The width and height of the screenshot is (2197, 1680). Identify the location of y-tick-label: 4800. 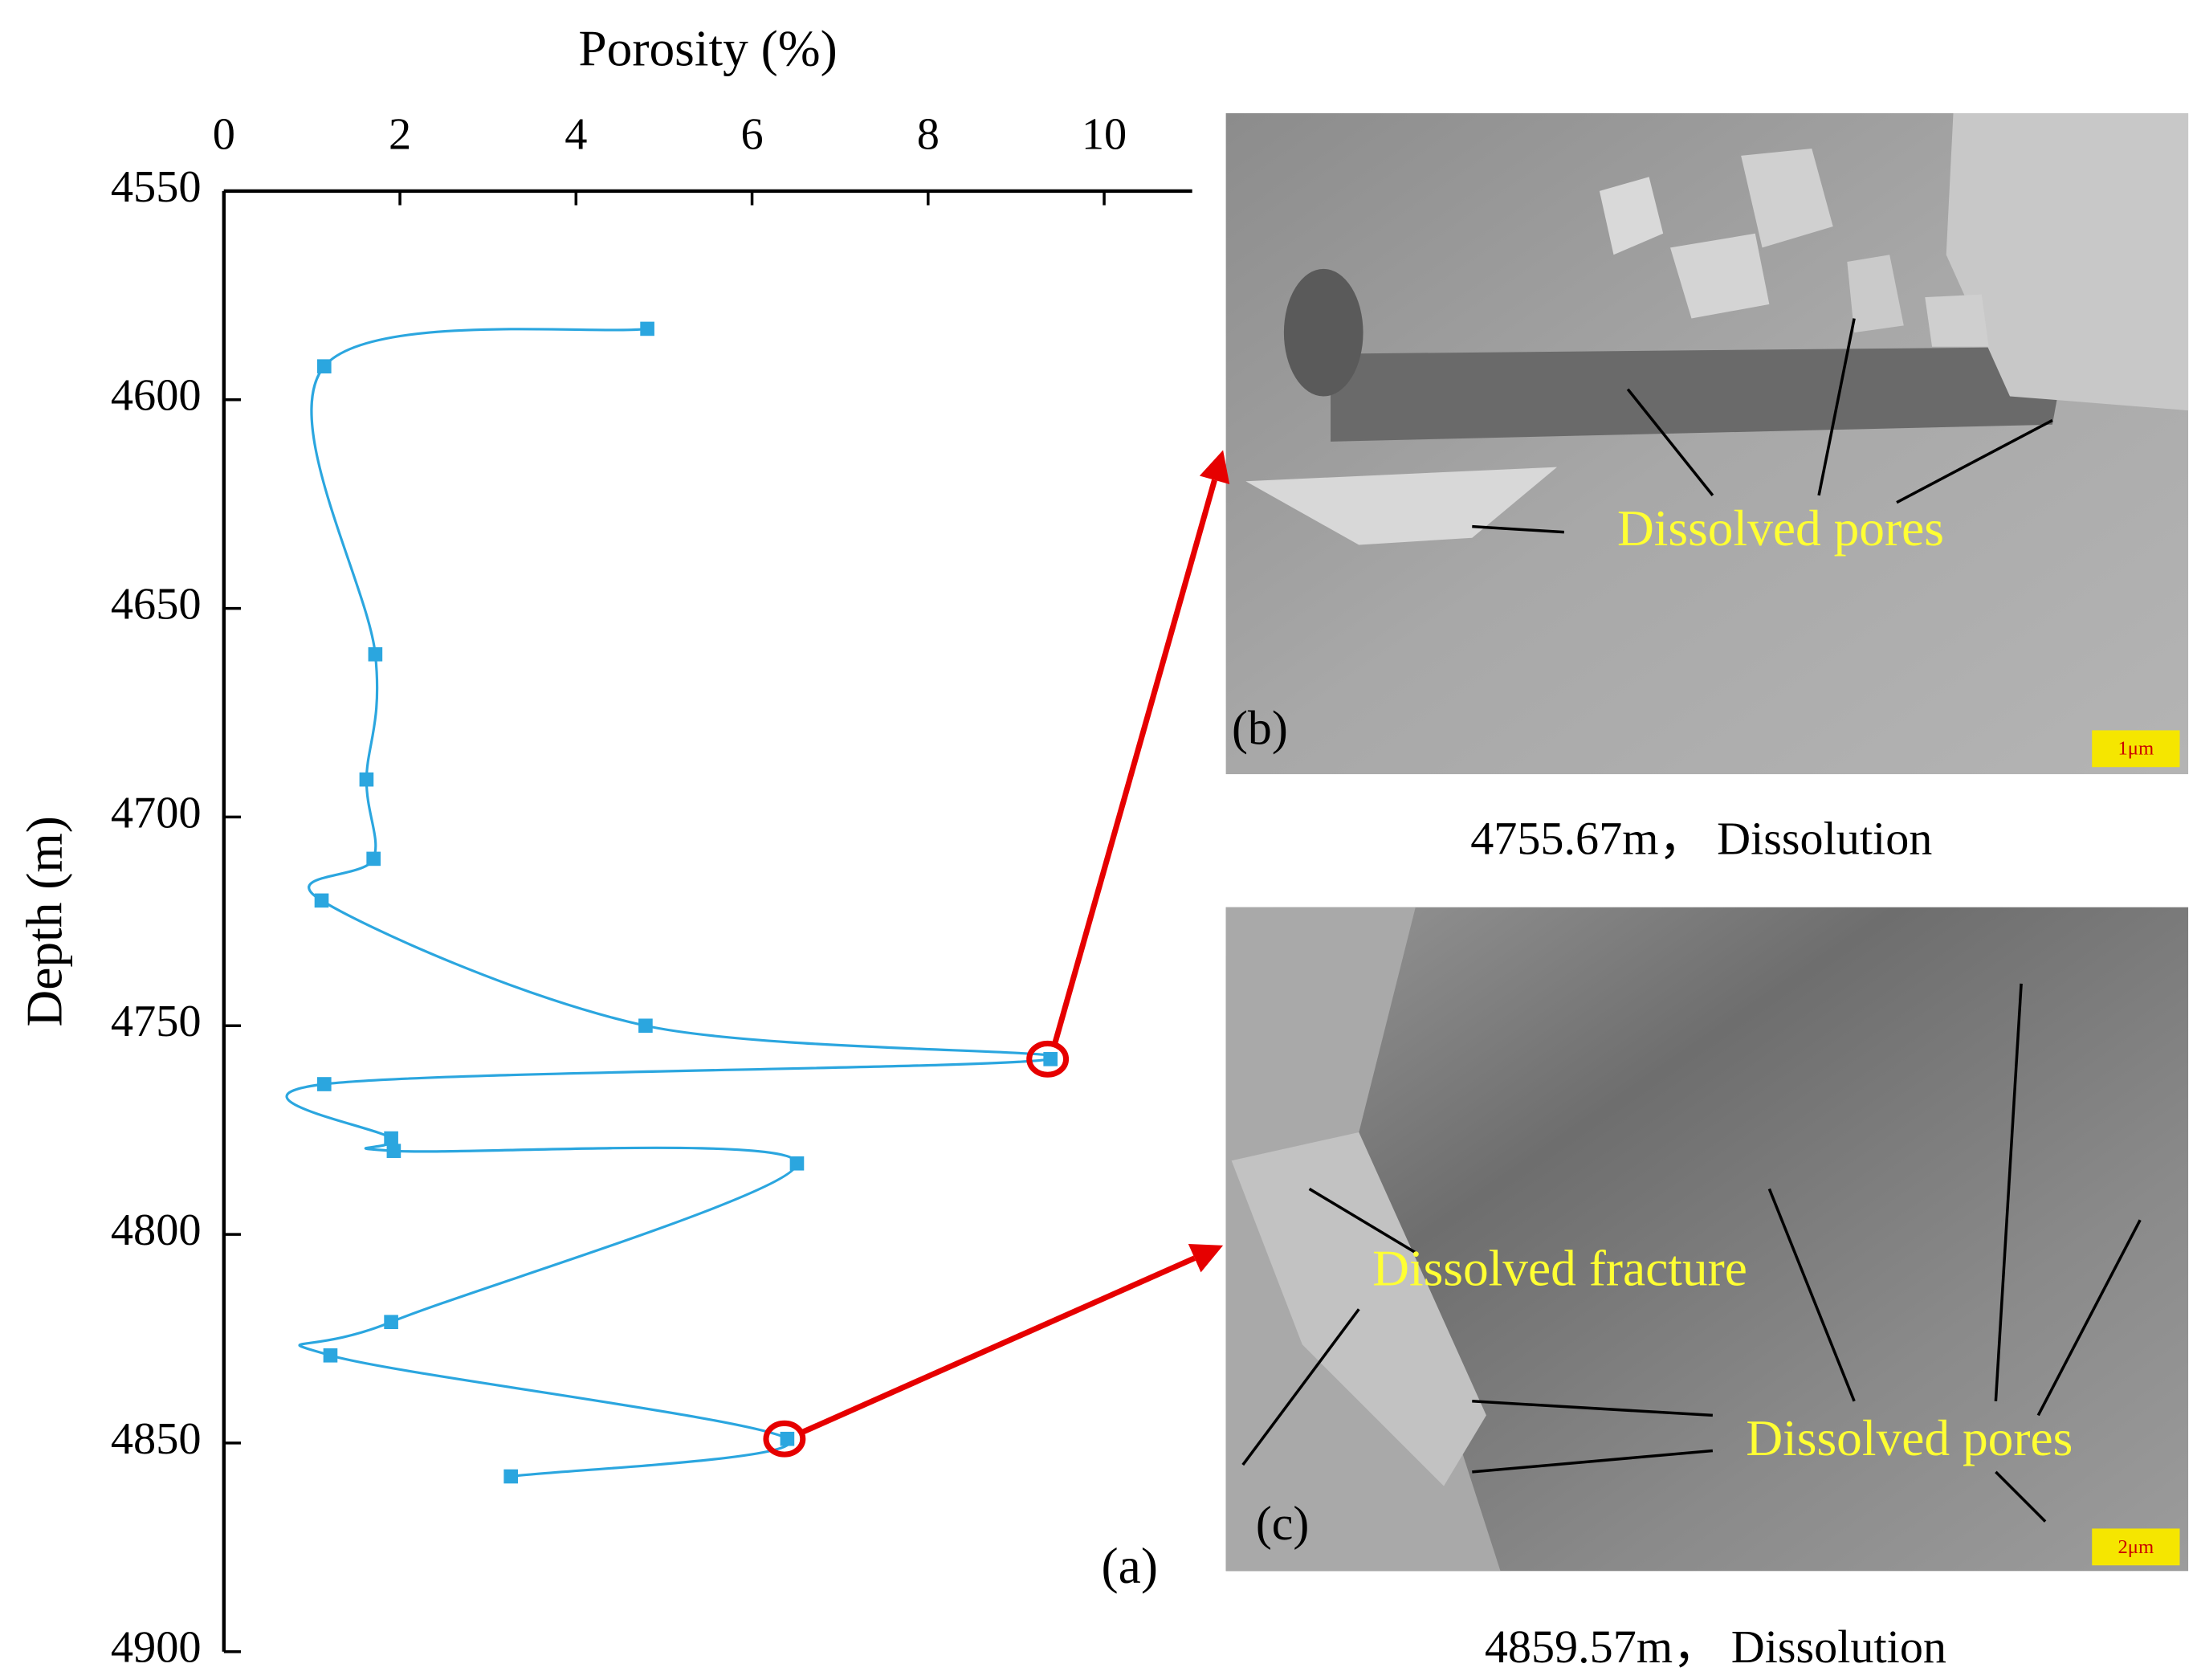
(156, 1230).